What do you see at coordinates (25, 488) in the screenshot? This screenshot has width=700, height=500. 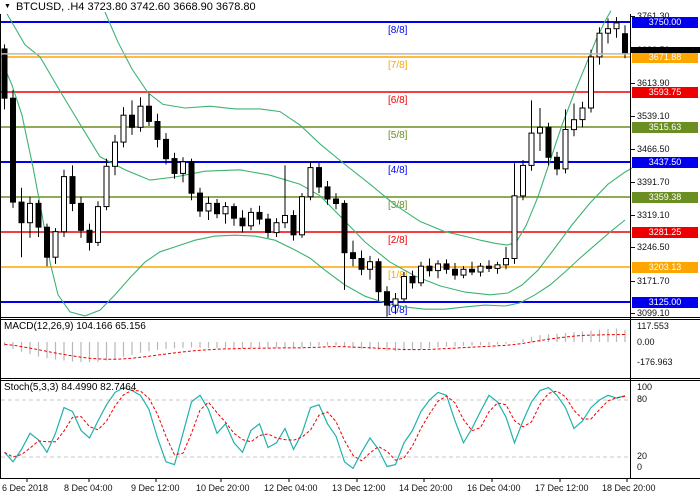 I see `time-label: 6 Dec 2018` at bounding box center [25, 488].